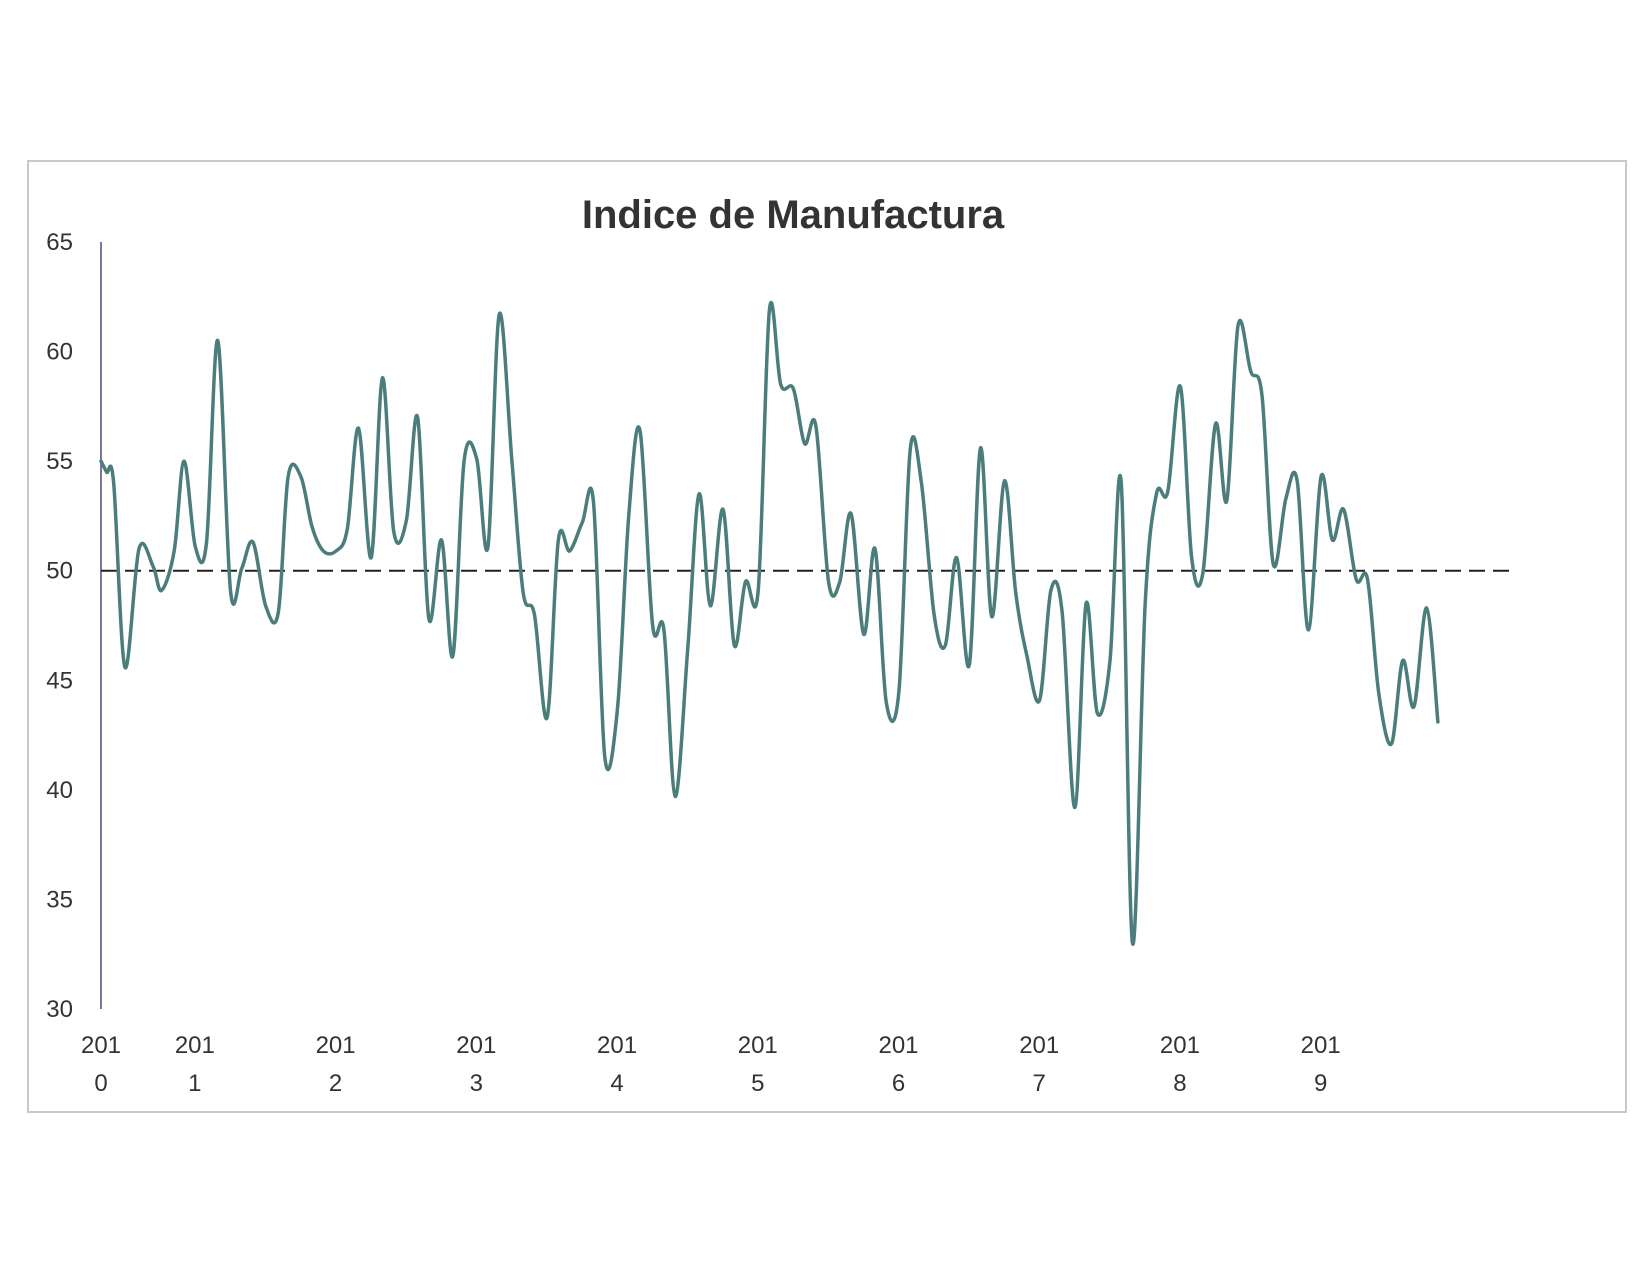 This screenshot has width=1650, height=1275. Describe the element at coordinates (898, 1064) in the screenshot. I see `x-tick-label: 201 6` at that location.